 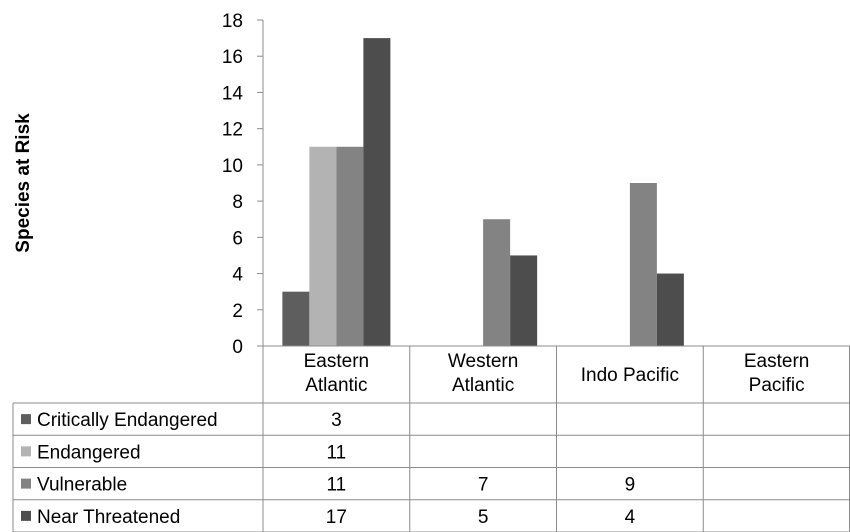 What do you see at coordinates (89, 452) in the screenshot?
I see `legend-label: Endangered` at bounding box center [89, 452].